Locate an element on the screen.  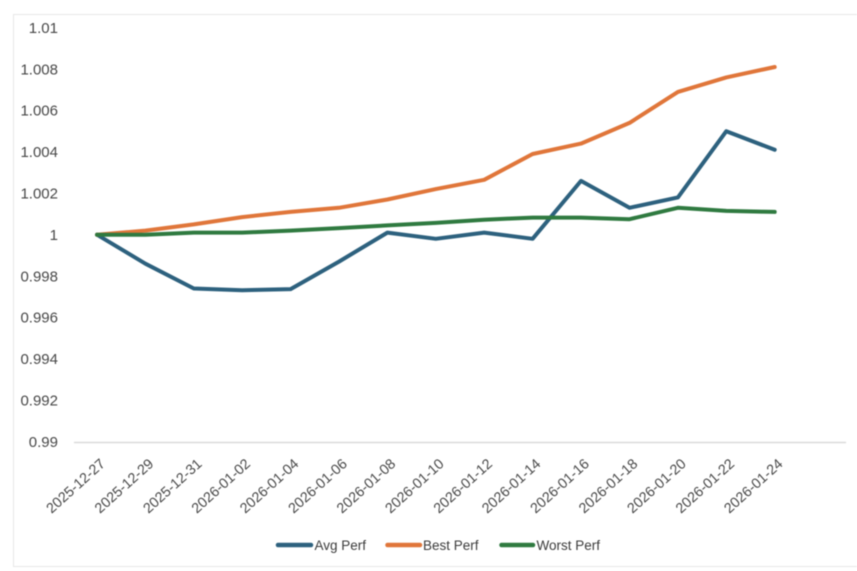
svg-text: 1 is located at coordinates (54, 235).